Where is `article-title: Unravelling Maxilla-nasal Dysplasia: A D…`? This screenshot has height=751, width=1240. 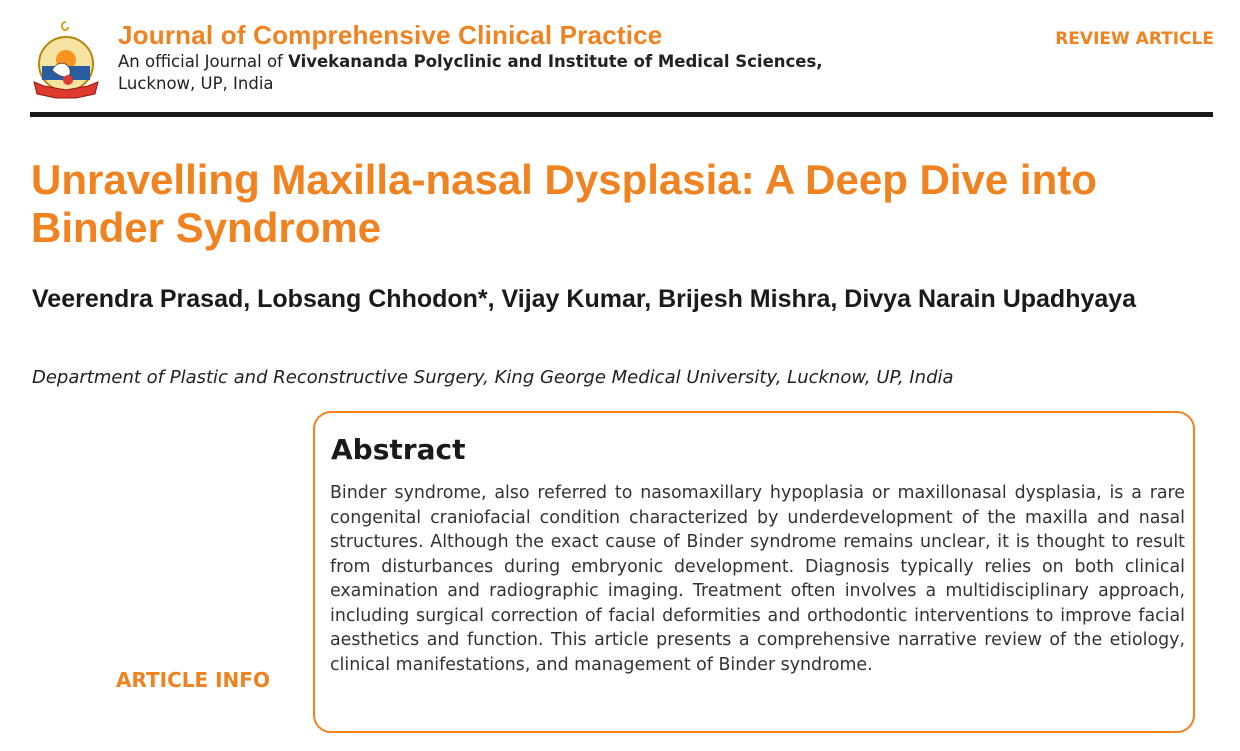 article-title: Unravelling Maxilla-nasal Dysplasia: A D… is located at coordinates (564, 203).